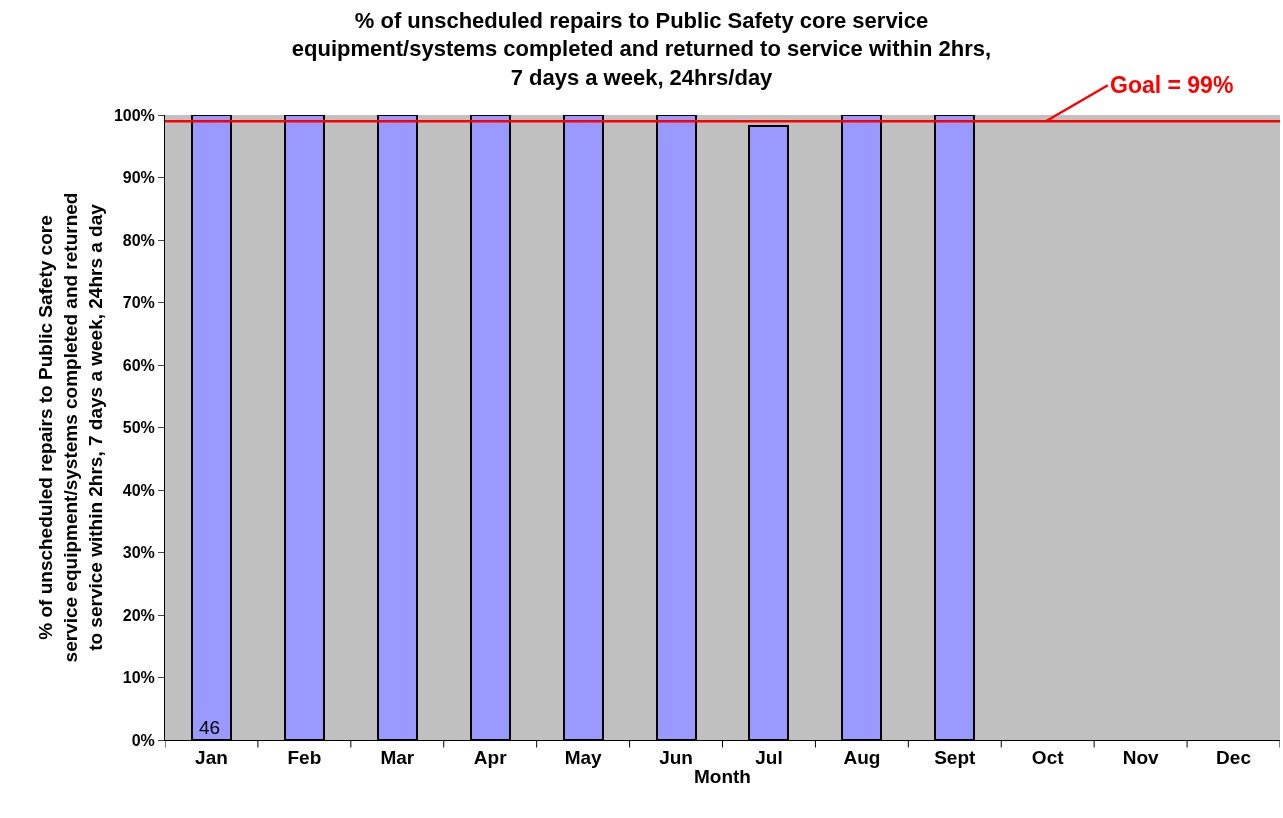 This screenshot has width=1283, height=818. Describe the element at coordinates (769, 757) in the screenshot. I see `x-tick-label: Jul` at that location.